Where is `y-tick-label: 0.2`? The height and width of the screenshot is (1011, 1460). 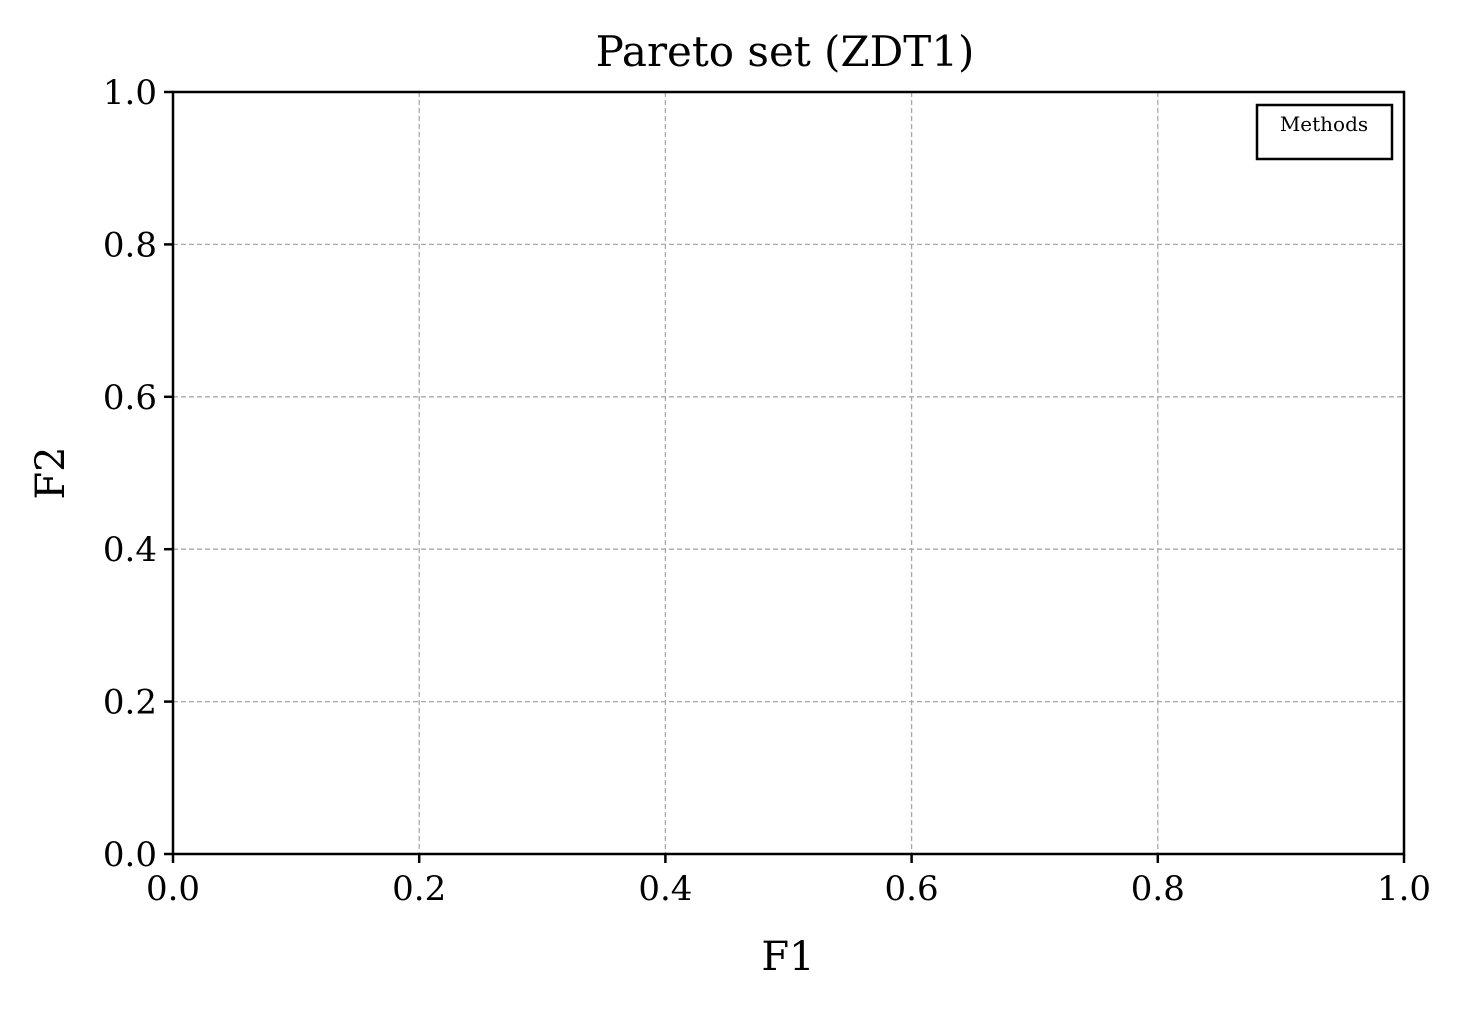
y-tick-label: 0.2 is located at coordinates (130, 703).